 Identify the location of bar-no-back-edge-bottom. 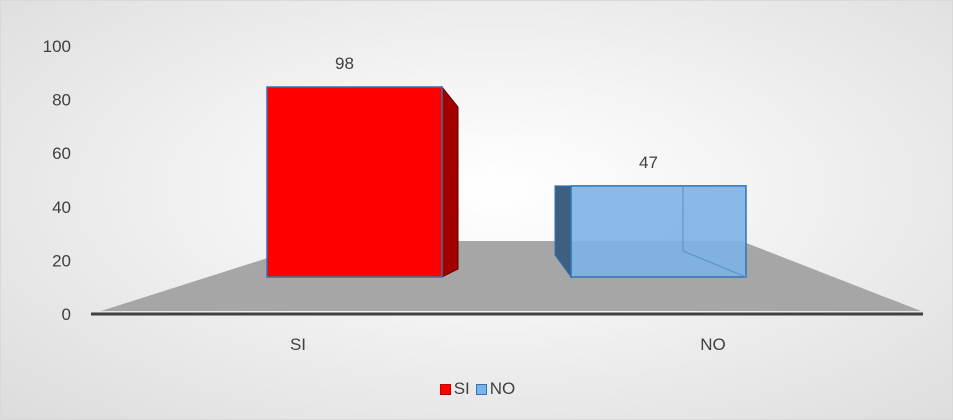
(714, 264).